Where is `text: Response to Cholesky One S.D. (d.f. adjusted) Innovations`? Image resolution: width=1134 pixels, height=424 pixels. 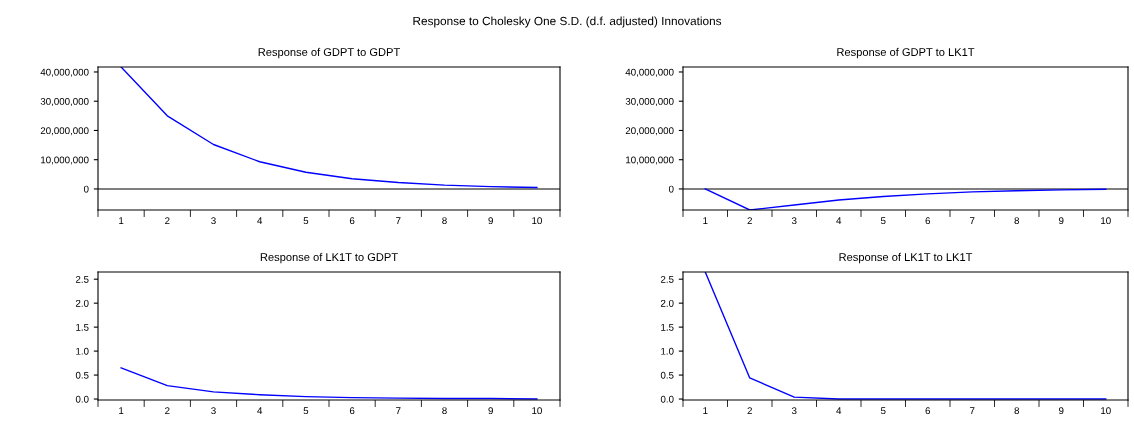 text: Response to Cholesky One S.D. (d.f. adjusted) Innovations is located at coordinates (567, 22).